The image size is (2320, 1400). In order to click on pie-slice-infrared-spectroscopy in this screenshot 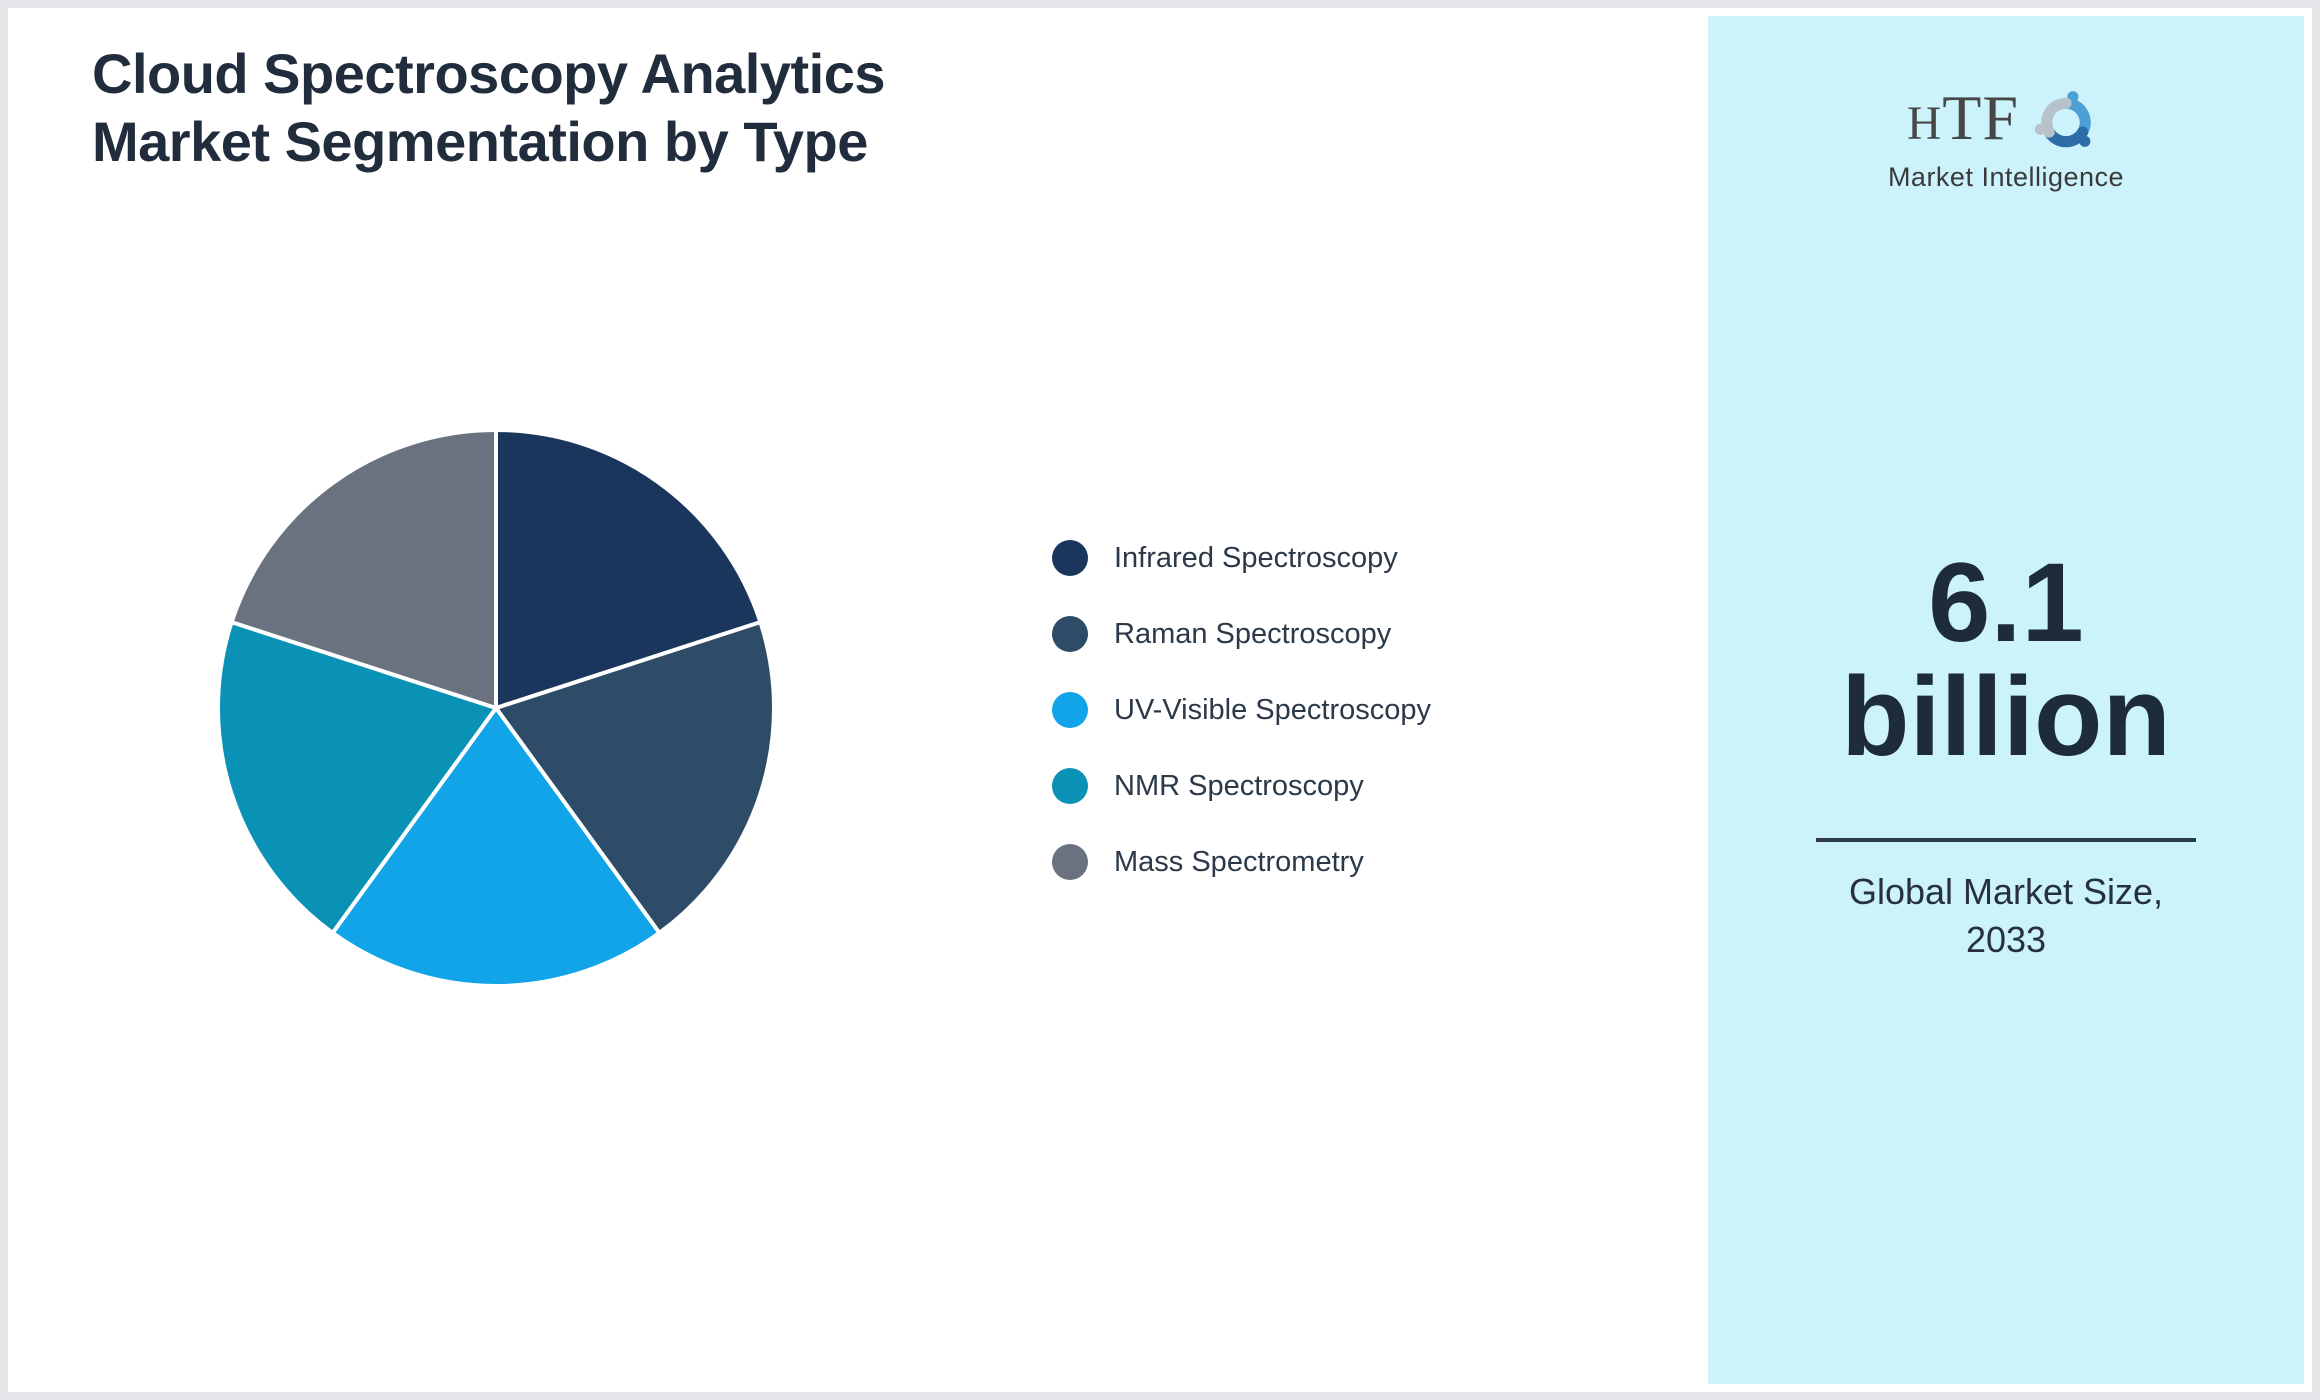, I will do `click(628, 569)`.